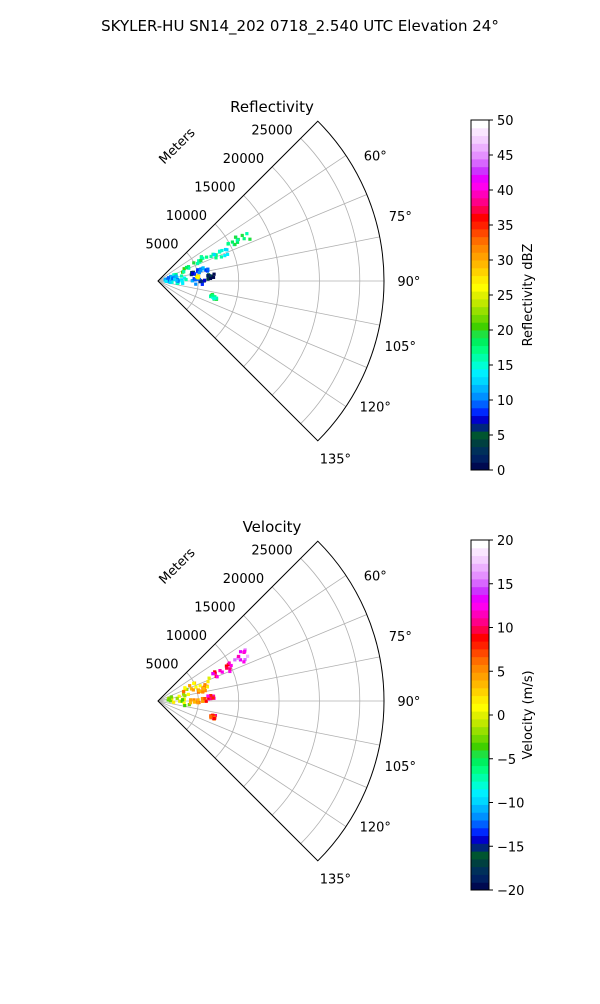  I want to click on radial-tick-label: 20000, so click(243, 579).